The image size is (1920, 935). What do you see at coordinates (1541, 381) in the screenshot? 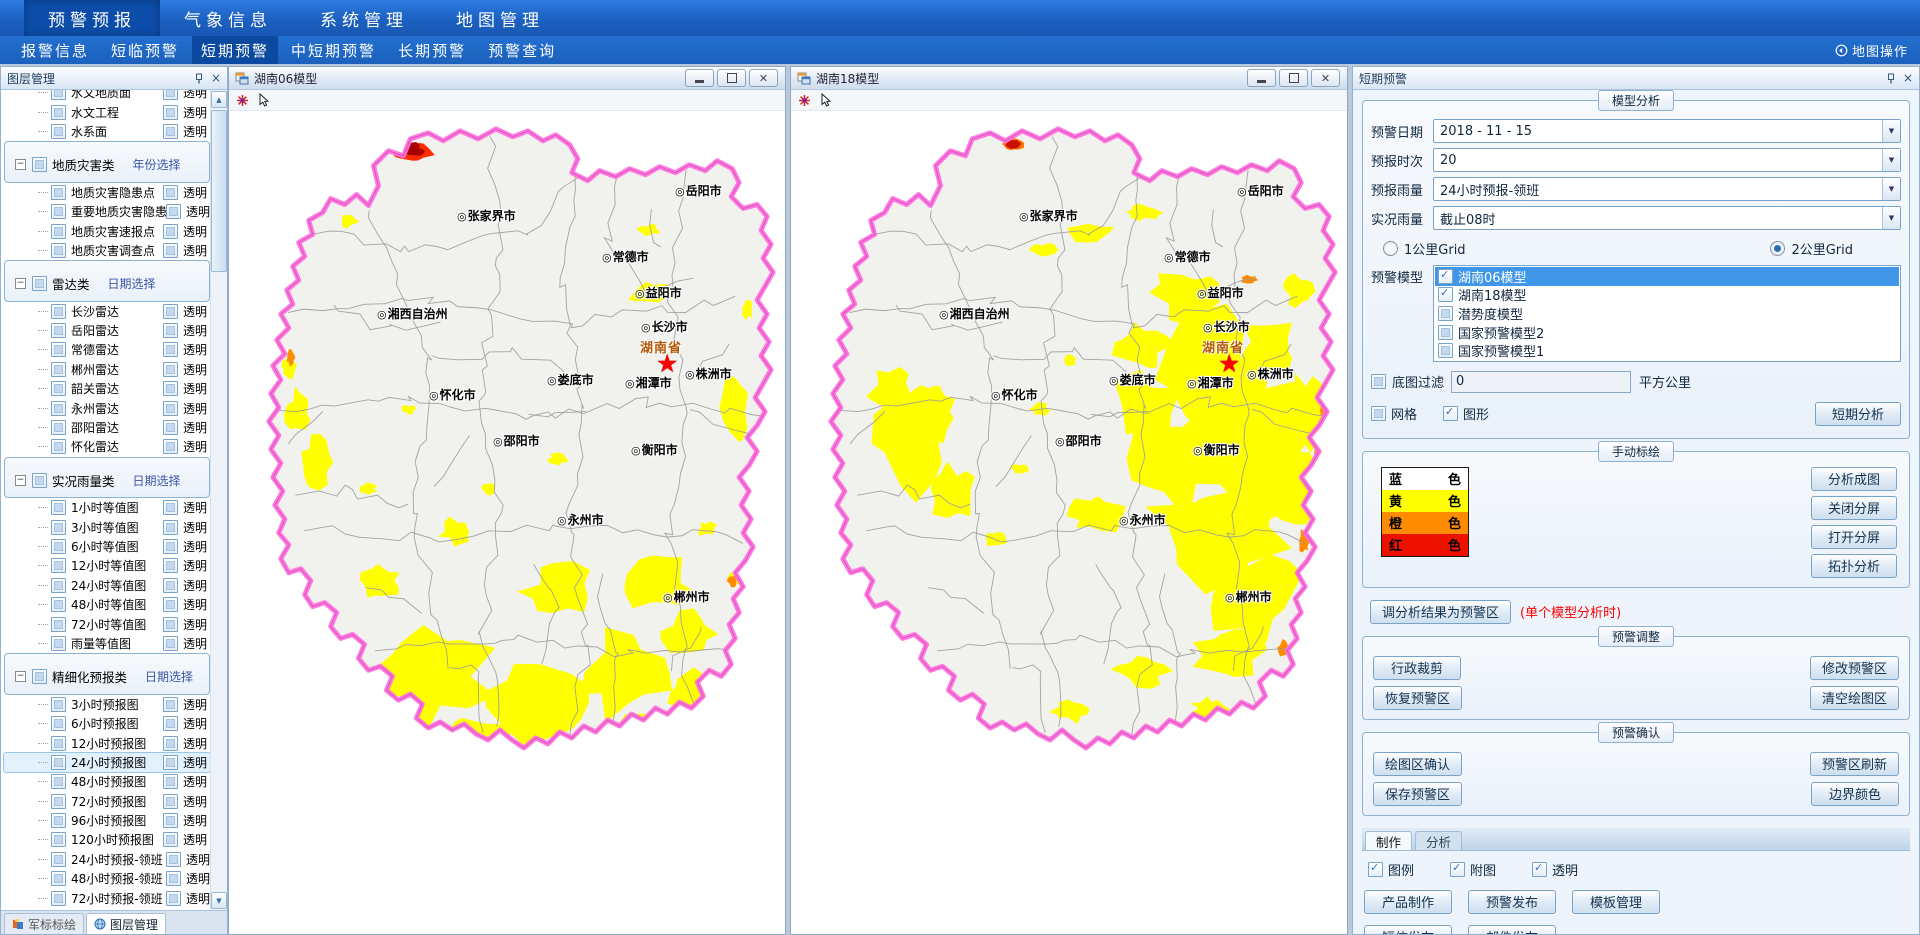
I see `basemap-filter-input: 0` at bounding box center [1541, 381].